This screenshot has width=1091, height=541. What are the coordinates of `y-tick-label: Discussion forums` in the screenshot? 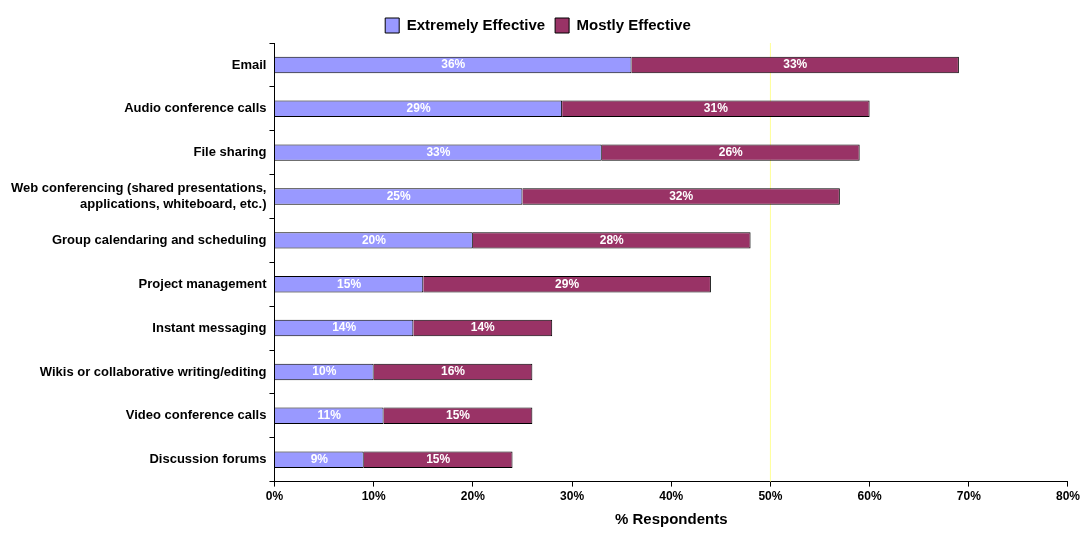 It's located at (208, 459).